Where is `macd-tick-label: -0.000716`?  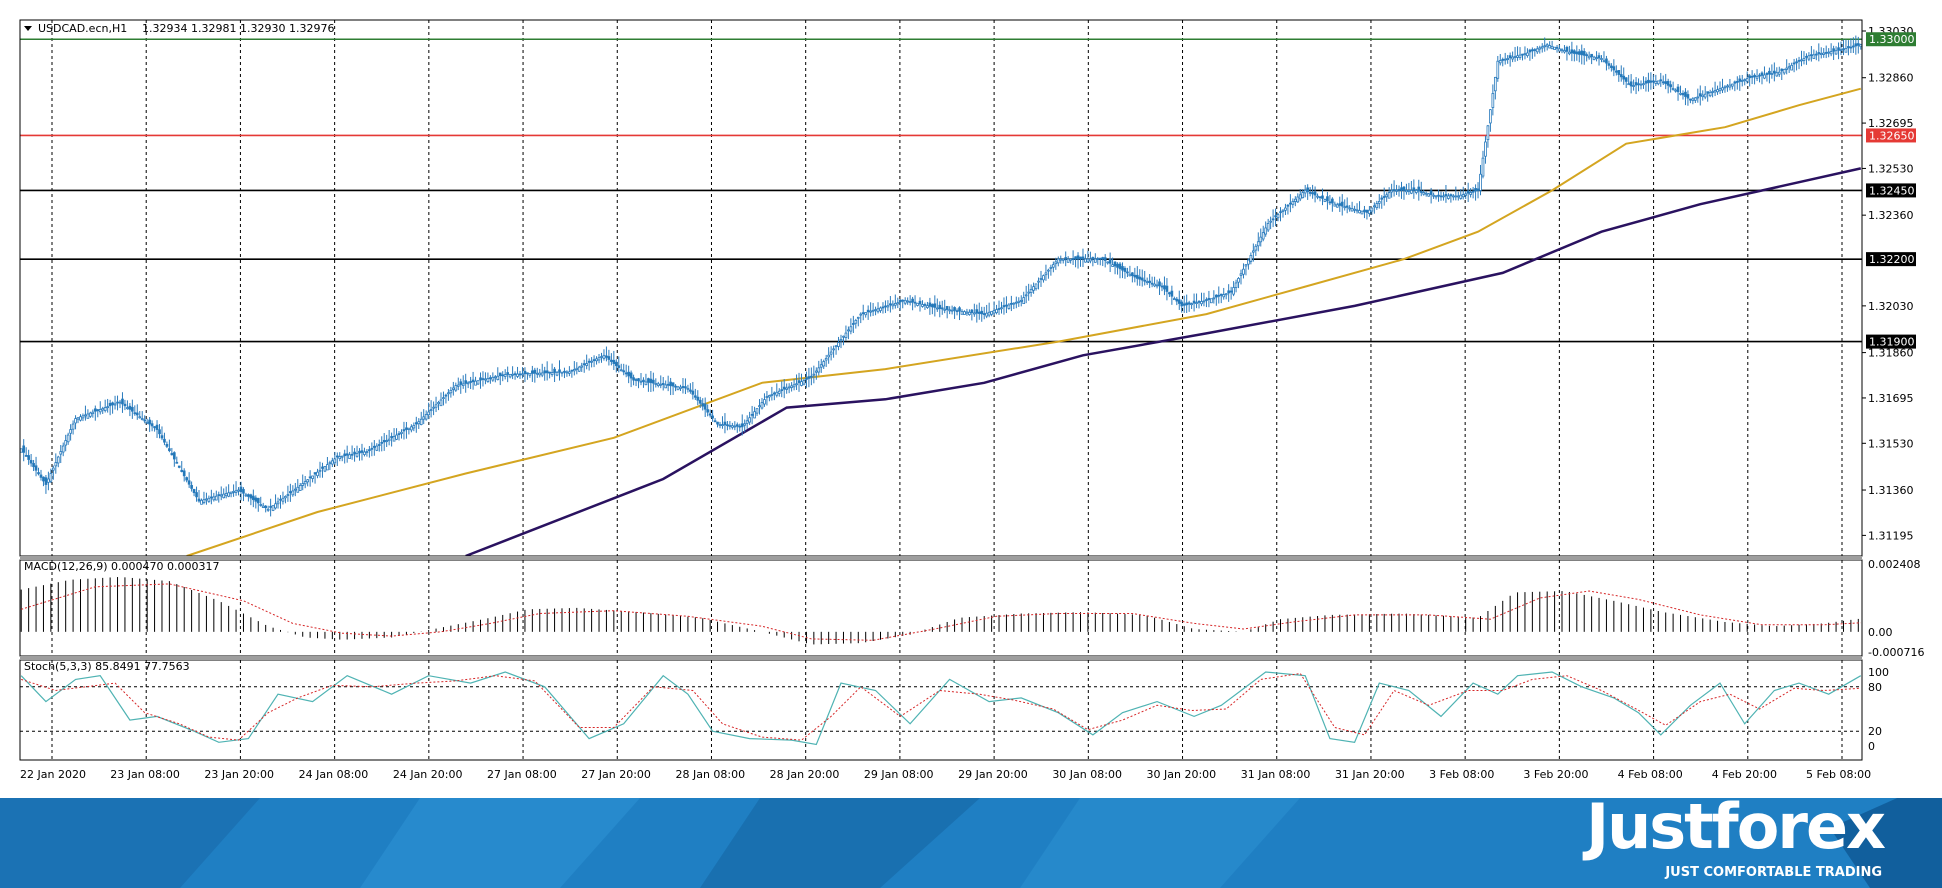
macd-tick-label: -0.000716 is located at coordinates (1896, 652).